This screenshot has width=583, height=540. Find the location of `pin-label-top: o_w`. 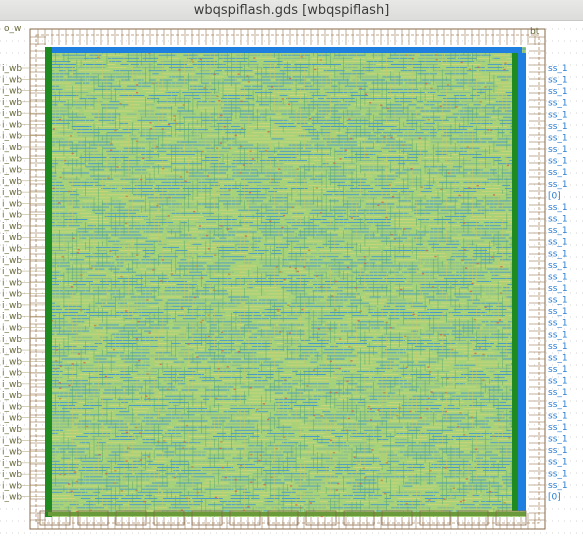

pin-label-top: o_w is located at coordinates (12, 29).